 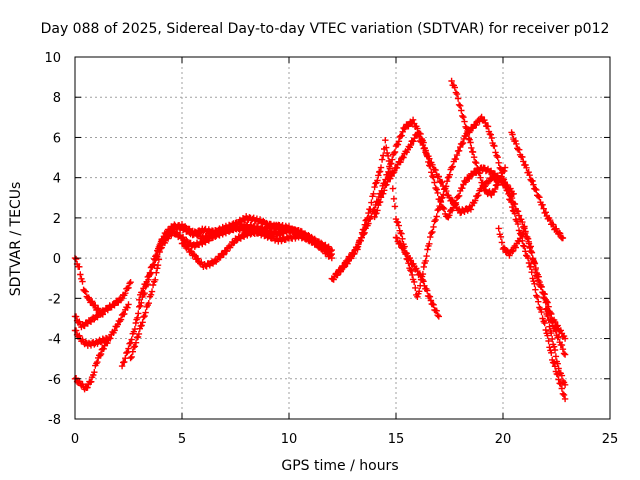 What do you see at coordinates (57, 219) in the screenshot?
I see `y-tick-label: 2` at bounding box center [57, 219].